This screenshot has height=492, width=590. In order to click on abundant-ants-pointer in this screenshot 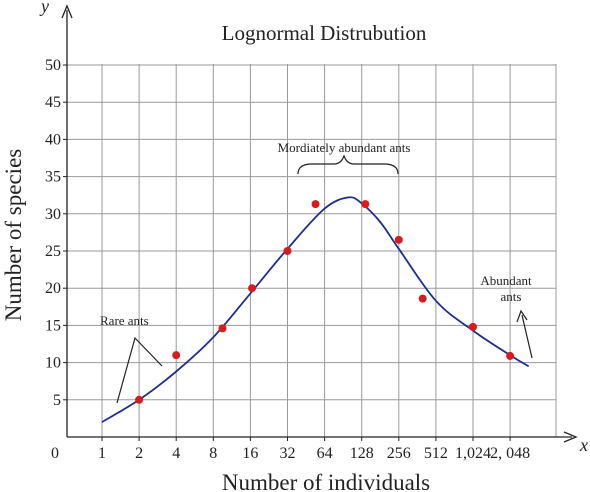, I will do `click(527, 336)`.